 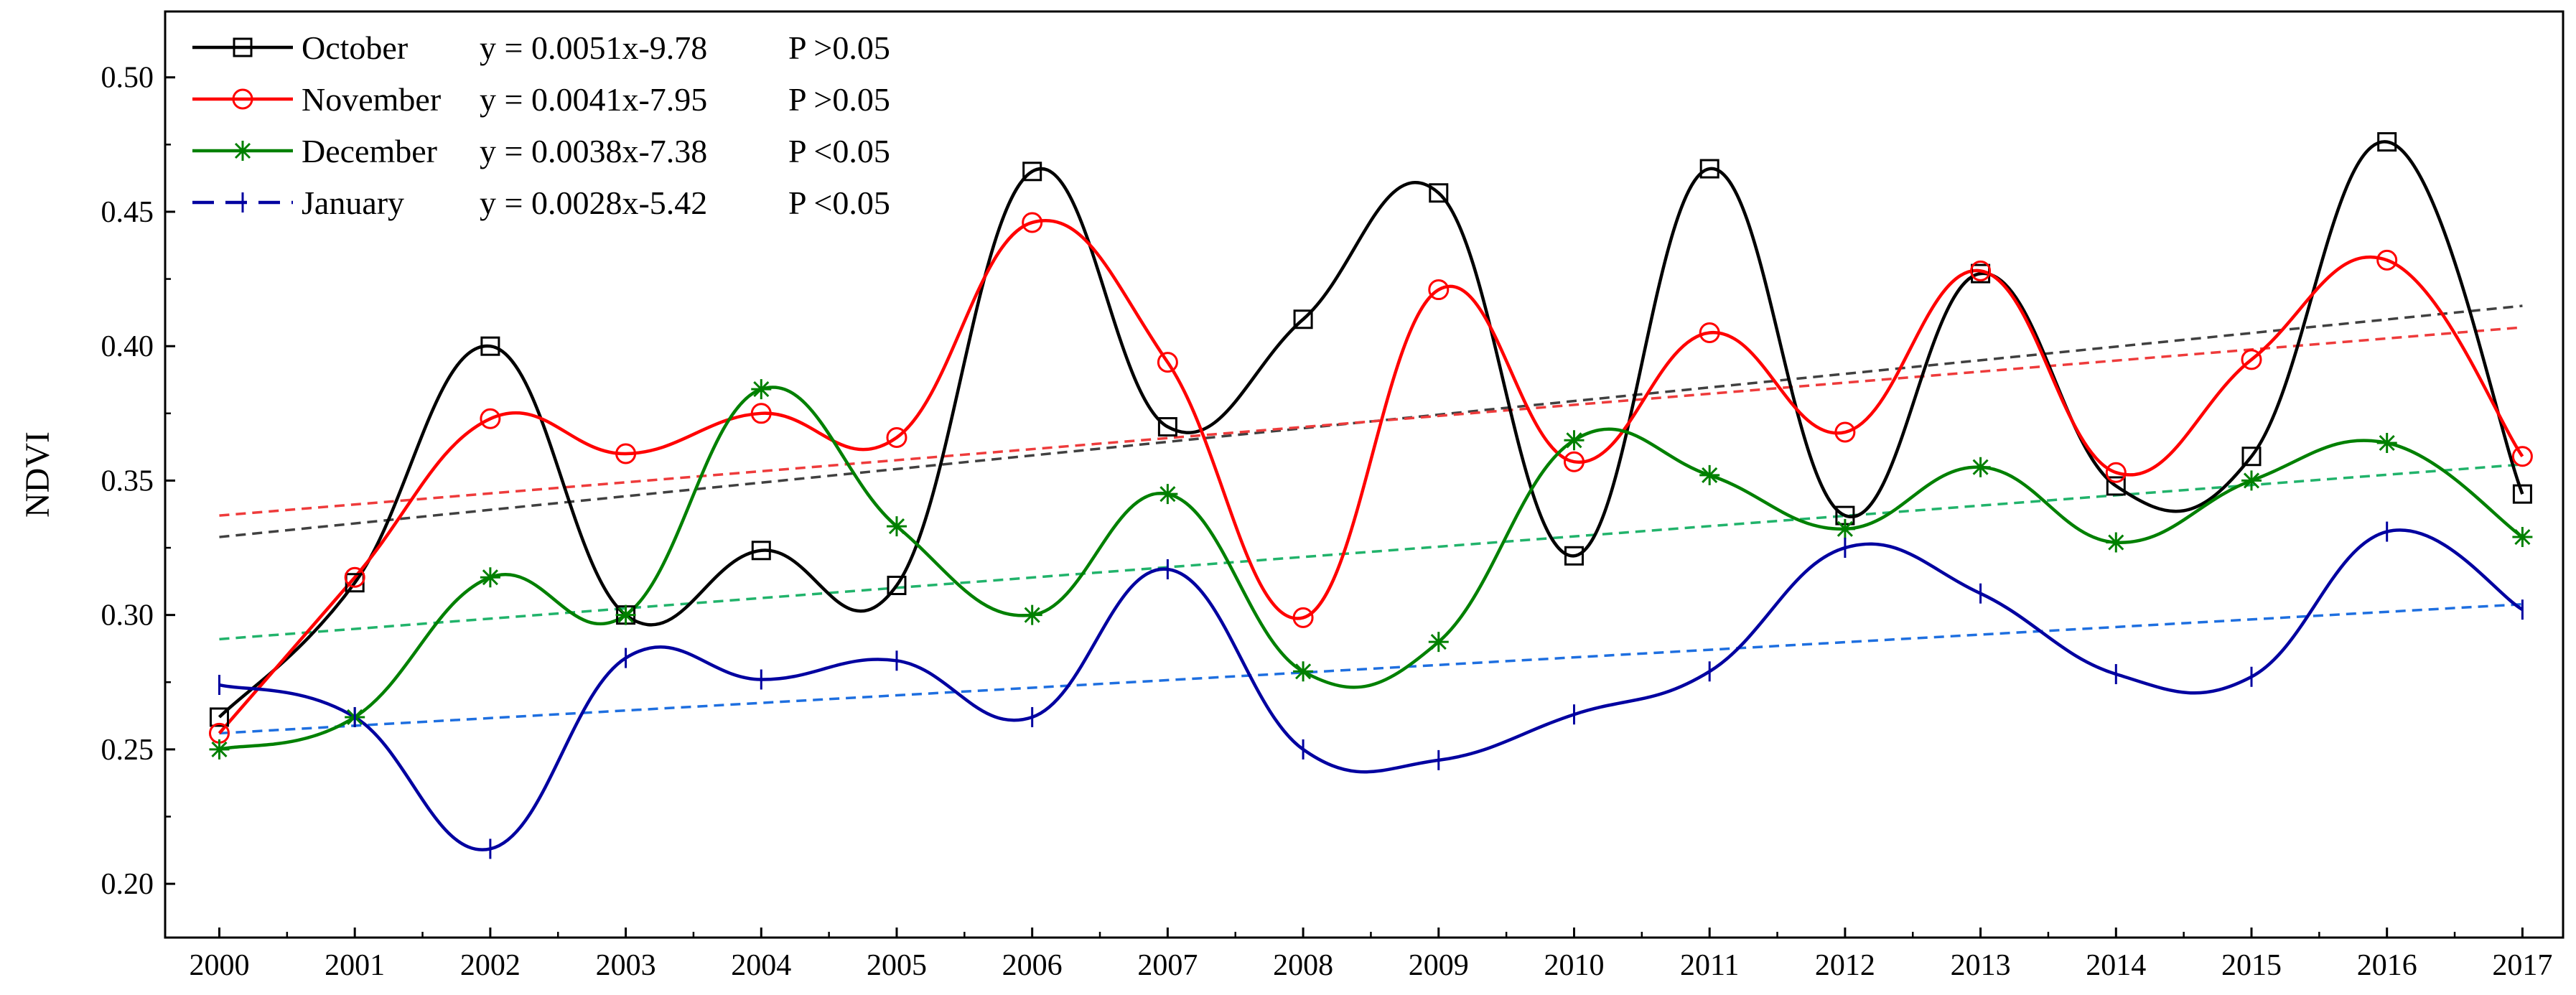 What do you see at coordinates (1709, 169) in the screenshot?
I see `point-october-2011` at bounding box center [1709, 169].